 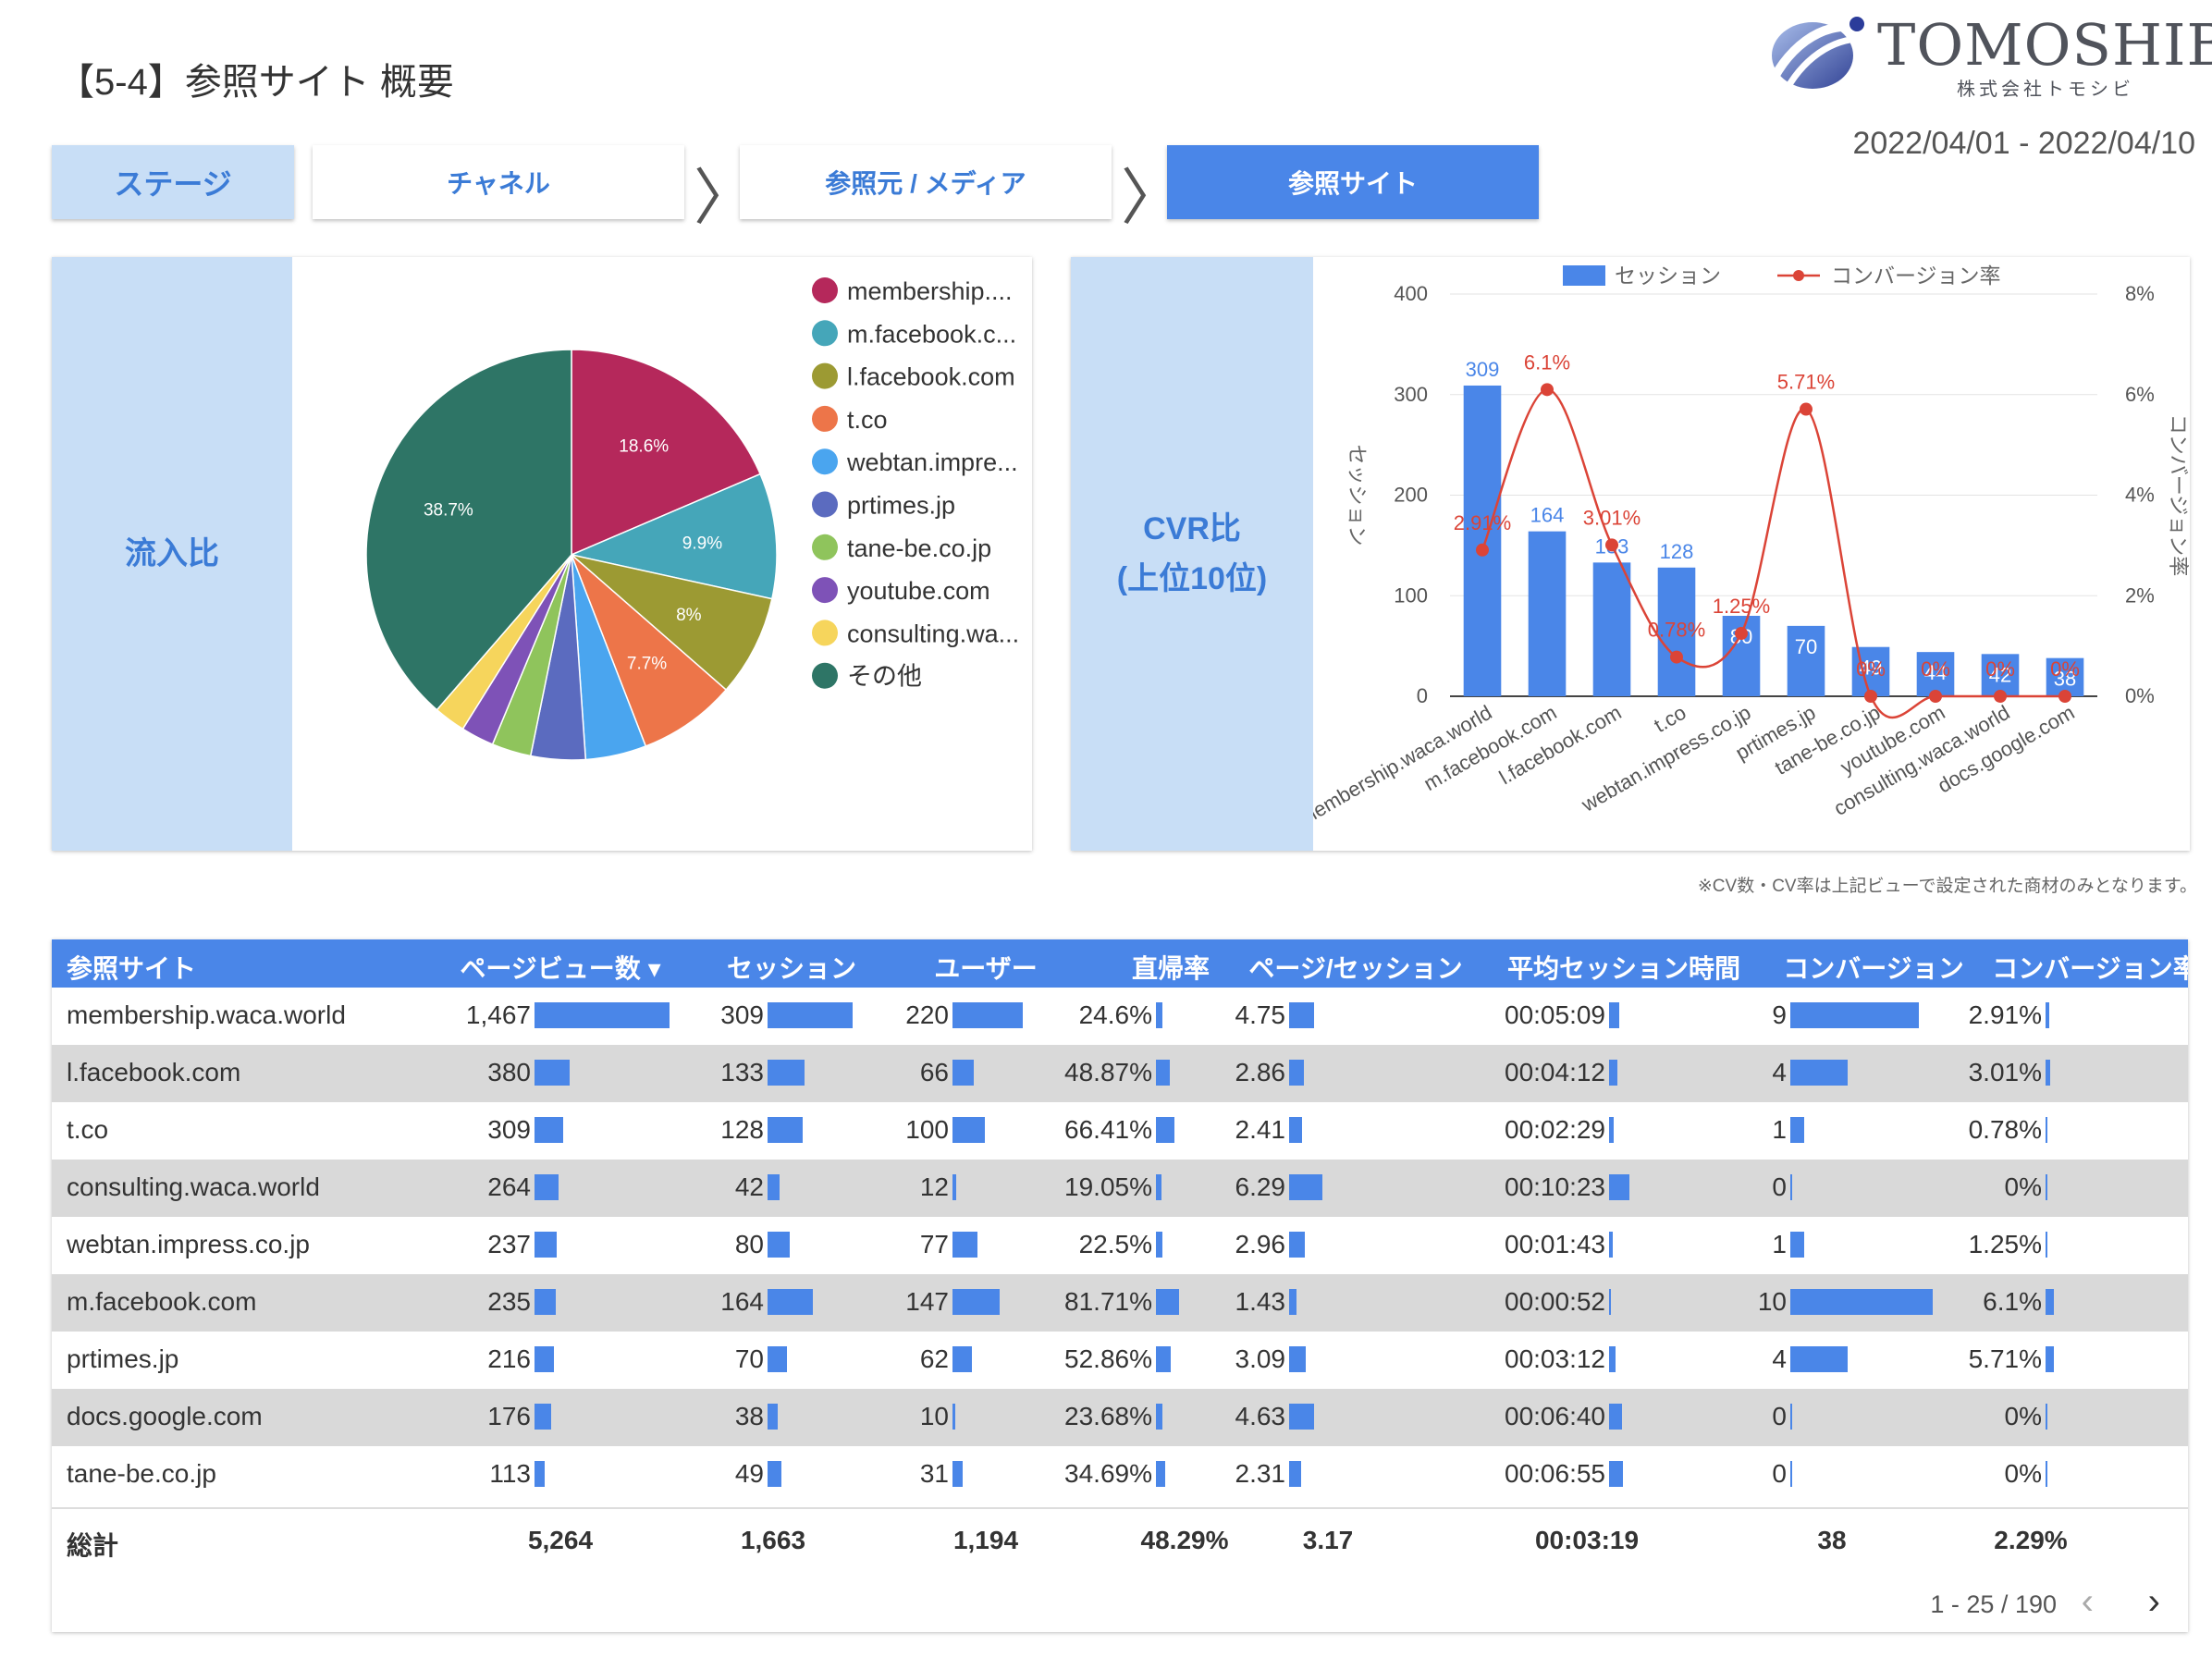 I want to click on legend-line-label: コンバージョン率, so click(x=1916, y=276).